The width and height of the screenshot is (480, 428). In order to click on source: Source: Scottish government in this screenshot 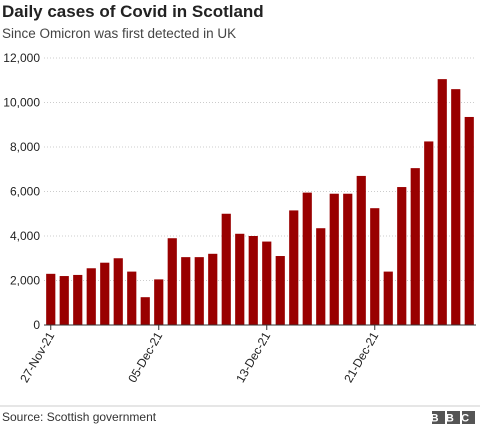, I will do `click(79, 417)`.